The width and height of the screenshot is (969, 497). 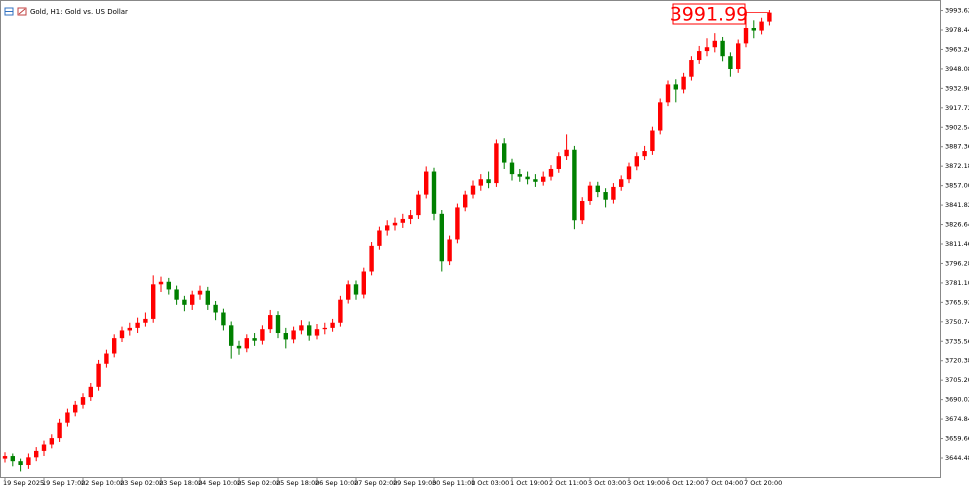 I want to click on x-tick-label: 23 Sep 18:00, so click(x=180, y=483).